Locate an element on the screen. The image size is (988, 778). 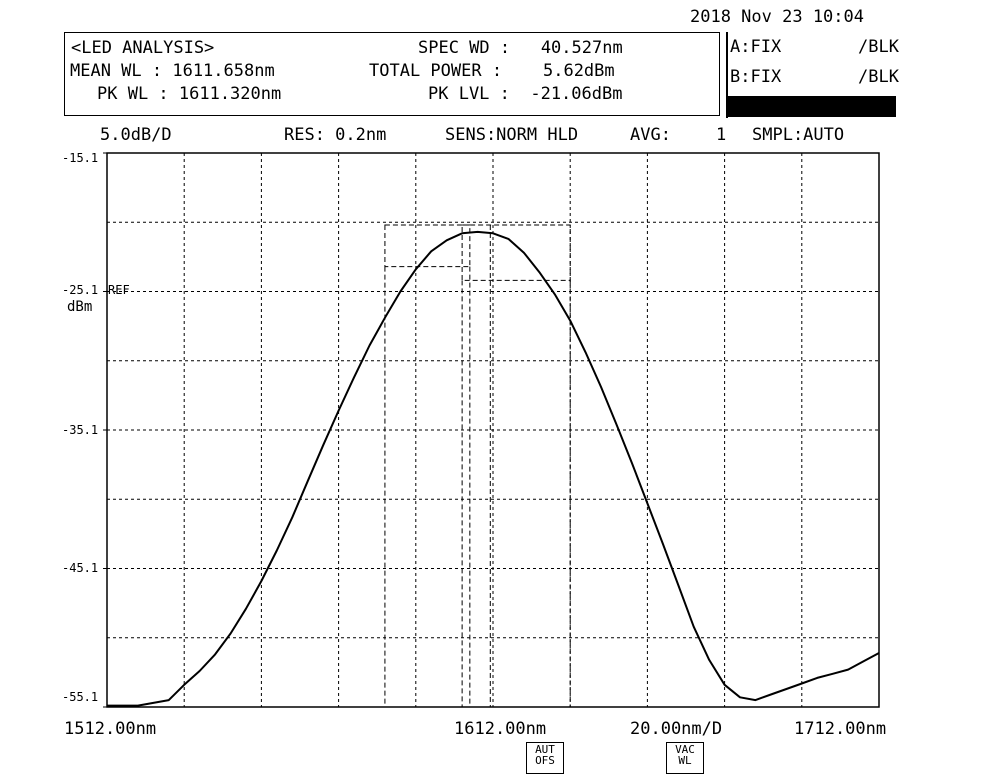
vacuum-wl-label-2: WL is located at coordinates (685, 760).